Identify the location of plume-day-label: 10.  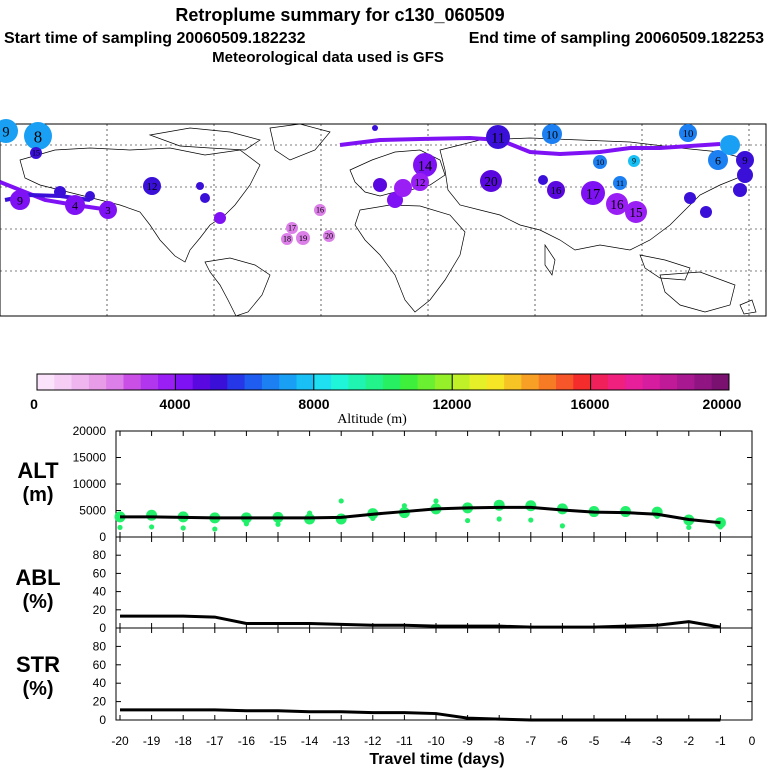
(600, 162).